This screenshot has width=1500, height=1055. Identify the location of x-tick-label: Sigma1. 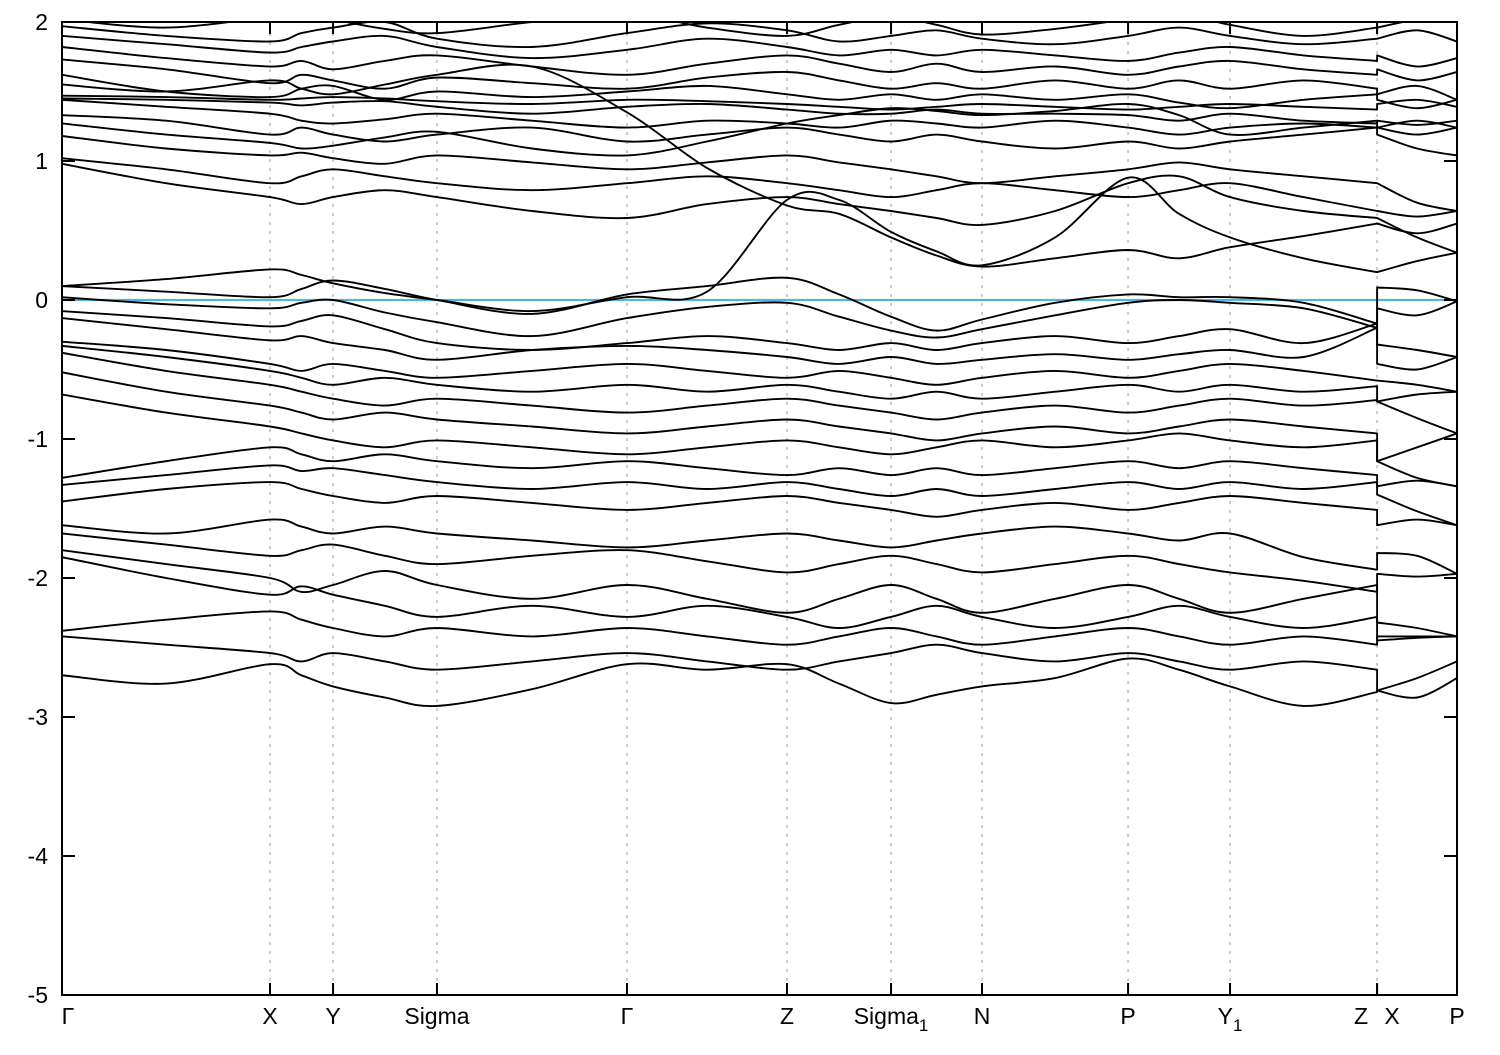
(891, 1019).